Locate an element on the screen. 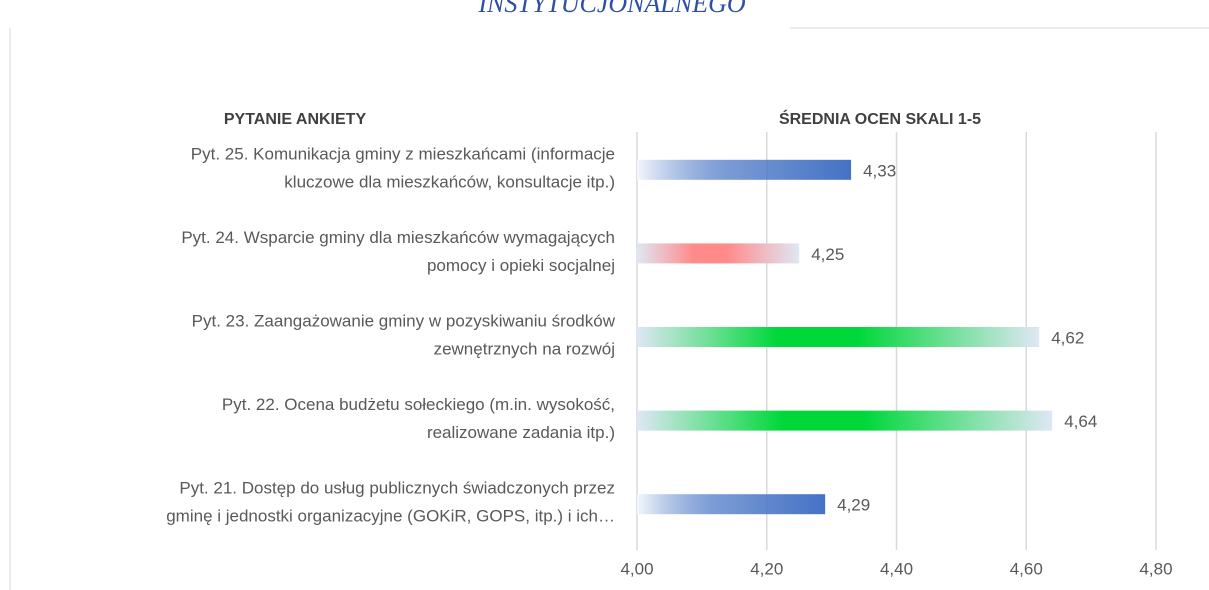 The image size is (1209, 590). data-label: 4,25 is located at coordinates (827, 254).